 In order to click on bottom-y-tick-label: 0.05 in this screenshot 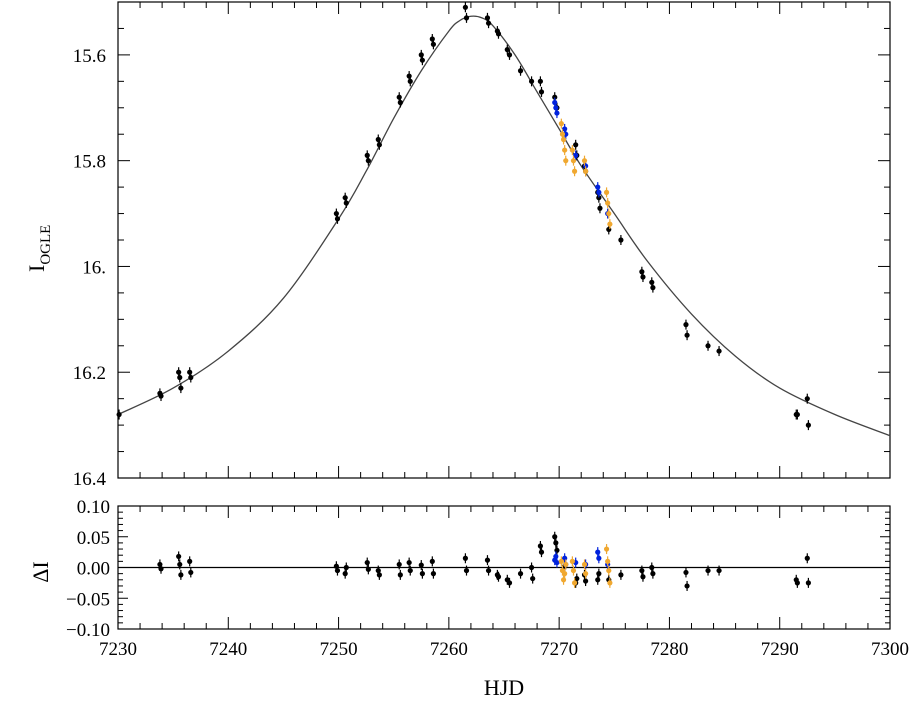, I will do `click(93, 538)`.